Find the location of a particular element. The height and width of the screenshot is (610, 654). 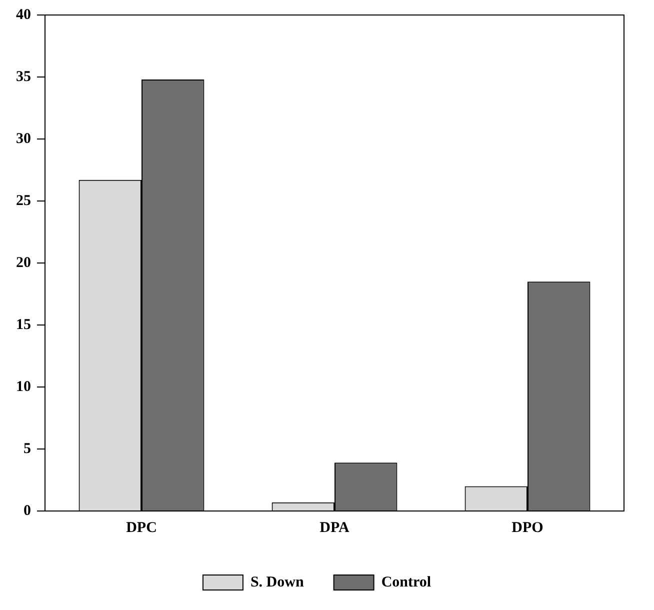

y-tick-label: 35 is located at coordinates (23, 76).